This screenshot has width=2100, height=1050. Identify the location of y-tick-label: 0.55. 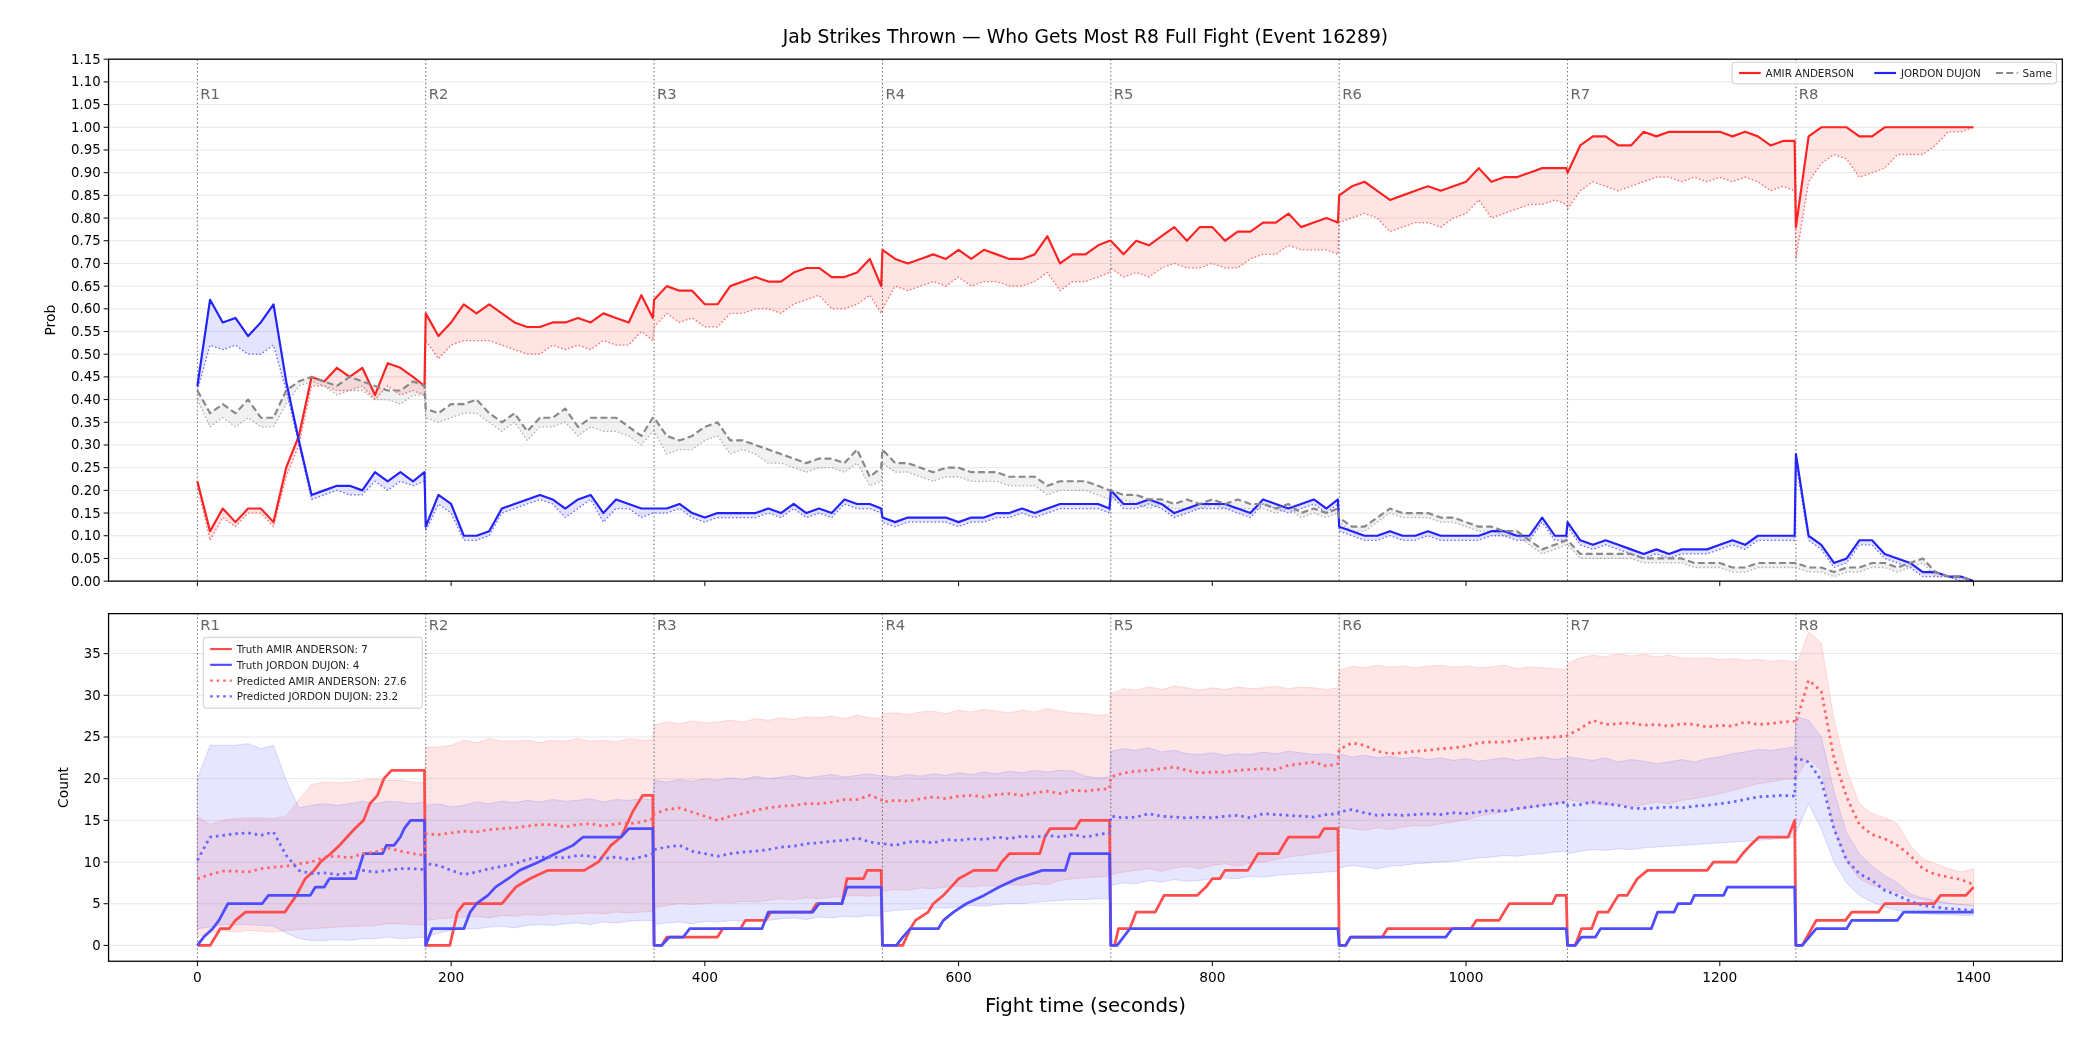
(86, 332).